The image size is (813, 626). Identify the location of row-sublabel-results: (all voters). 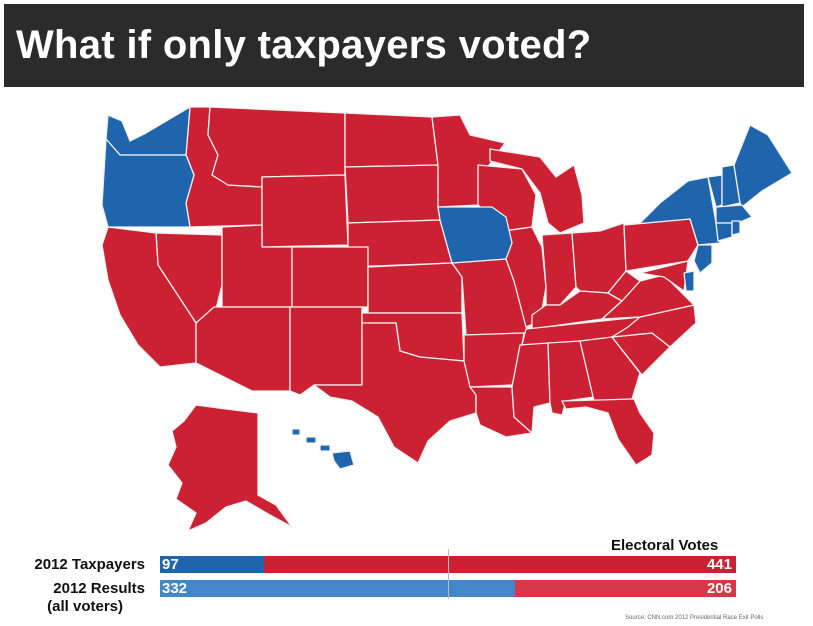
(85, 606).